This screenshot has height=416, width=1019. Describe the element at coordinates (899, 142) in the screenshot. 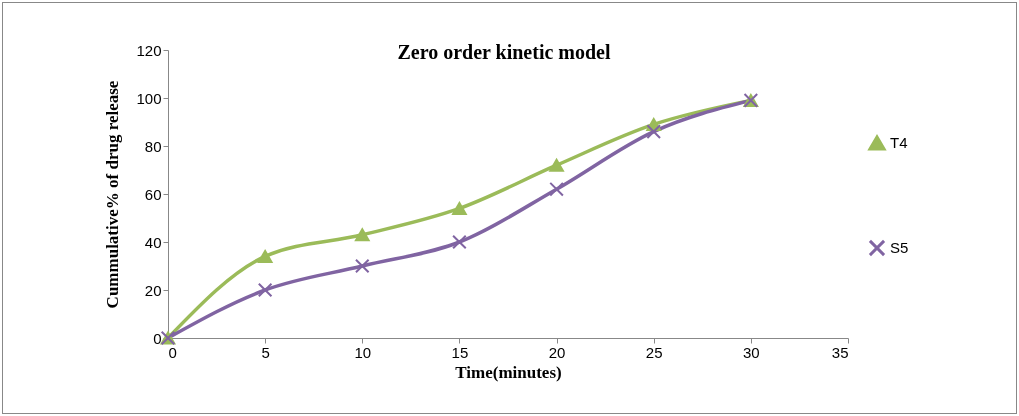

I see `legend-label: T4` at that location.